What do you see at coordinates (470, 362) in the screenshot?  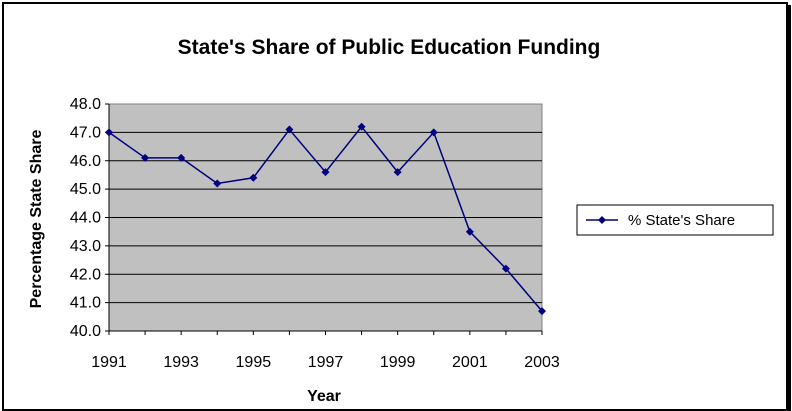 I see `x-tick-label: 2001` at bounding box center [470, 362].